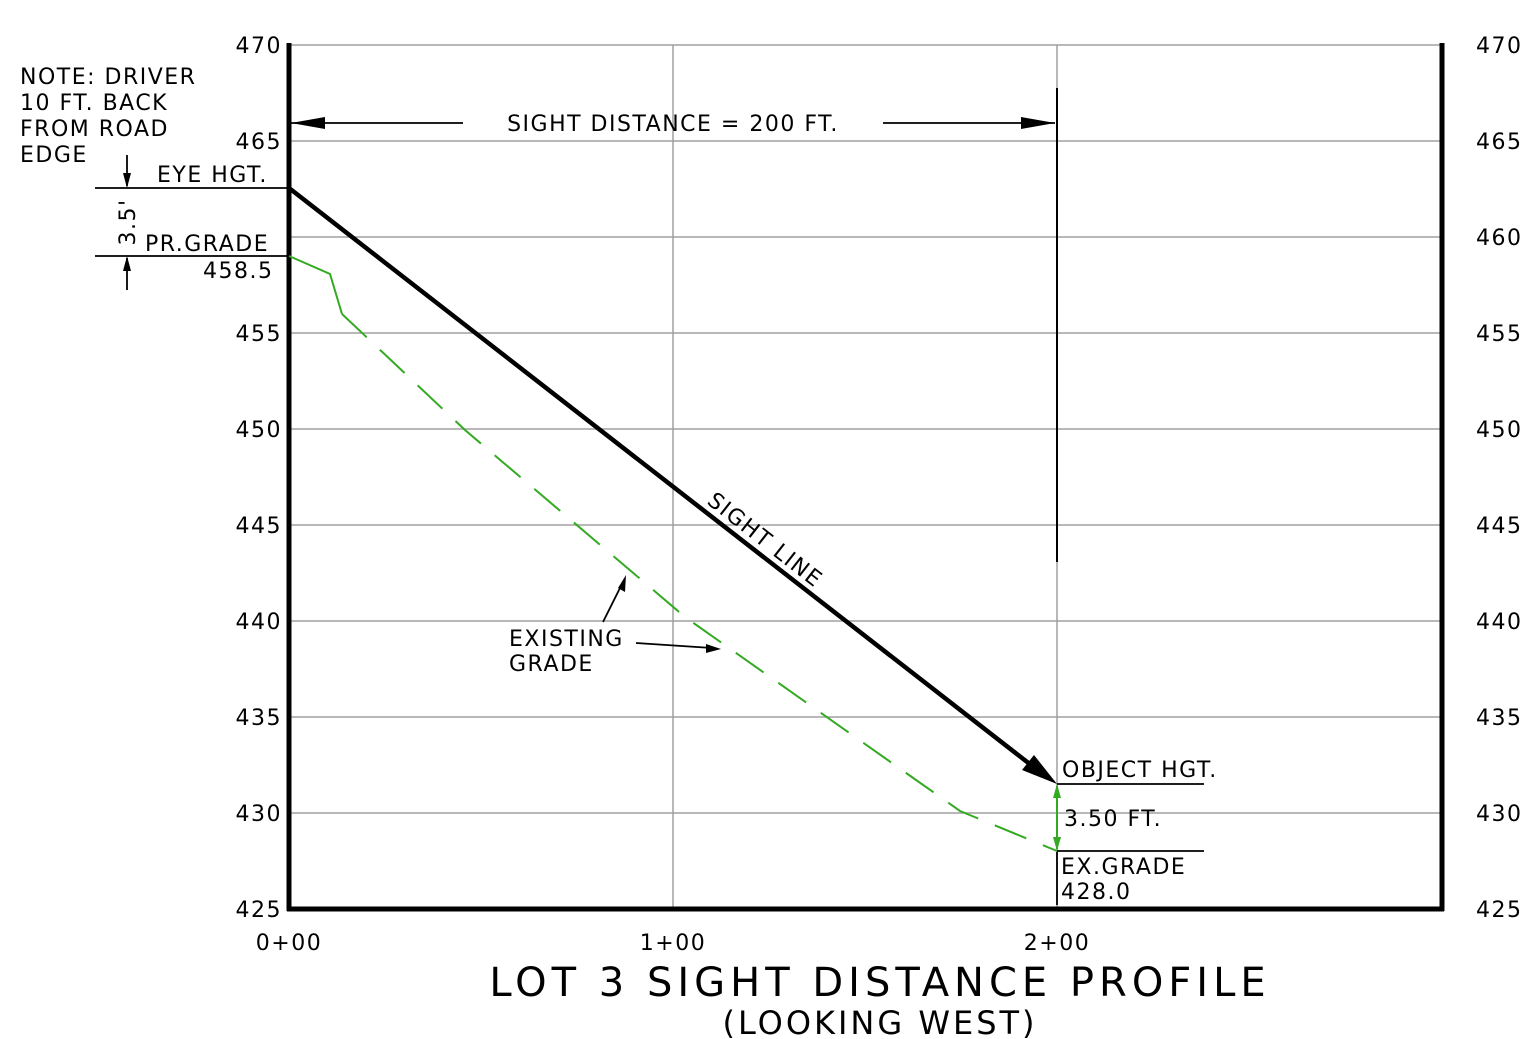  What do you see at coordinates (259, 526) in the screenshot?
I see `y-tick-left: 445` at bounding box center [259, 526].